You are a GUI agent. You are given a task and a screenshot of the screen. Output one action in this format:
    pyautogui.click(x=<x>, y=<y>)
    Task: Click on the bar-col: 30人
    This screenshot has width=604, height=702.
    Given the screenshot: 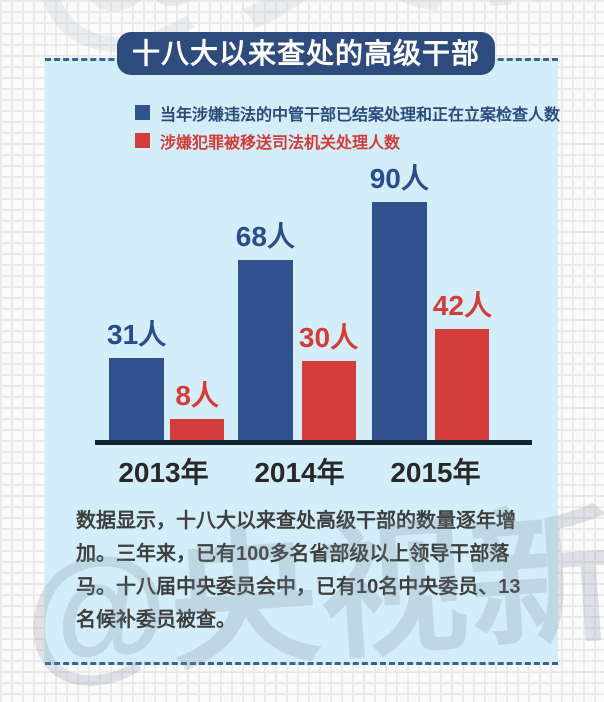 What is the action you would take?
    pyautogui.click(x=328, y=378)
    